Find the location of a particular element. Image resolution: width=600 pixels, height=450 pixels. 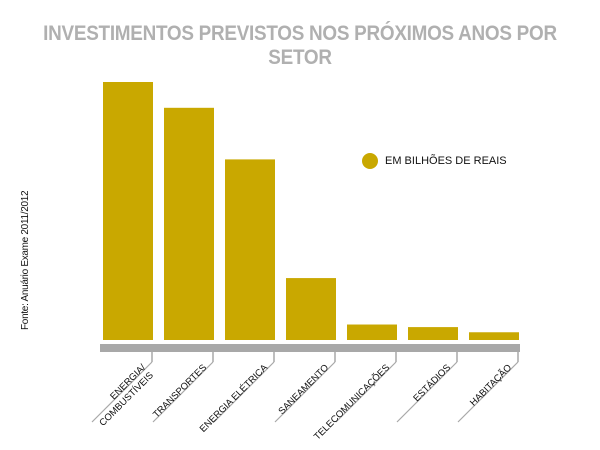

x-tick-label: SANEAMENTO is located at coordinates (303, 389).